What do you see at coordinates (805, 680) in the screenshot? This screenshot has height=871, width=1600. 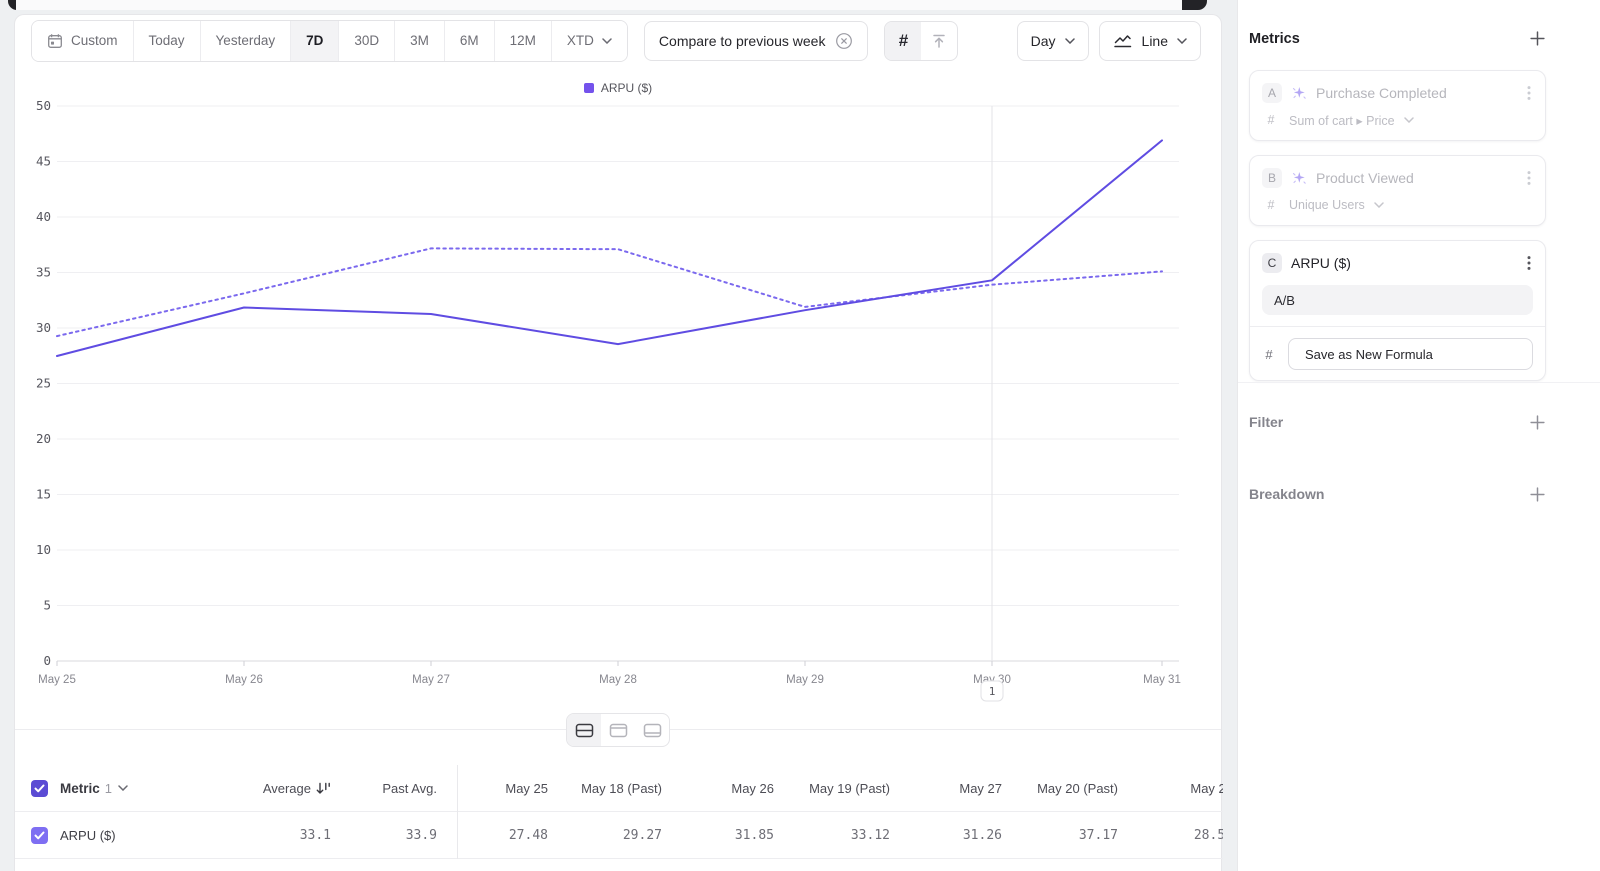 I see `svg-text: May 29` at bounding box center [805, 680].